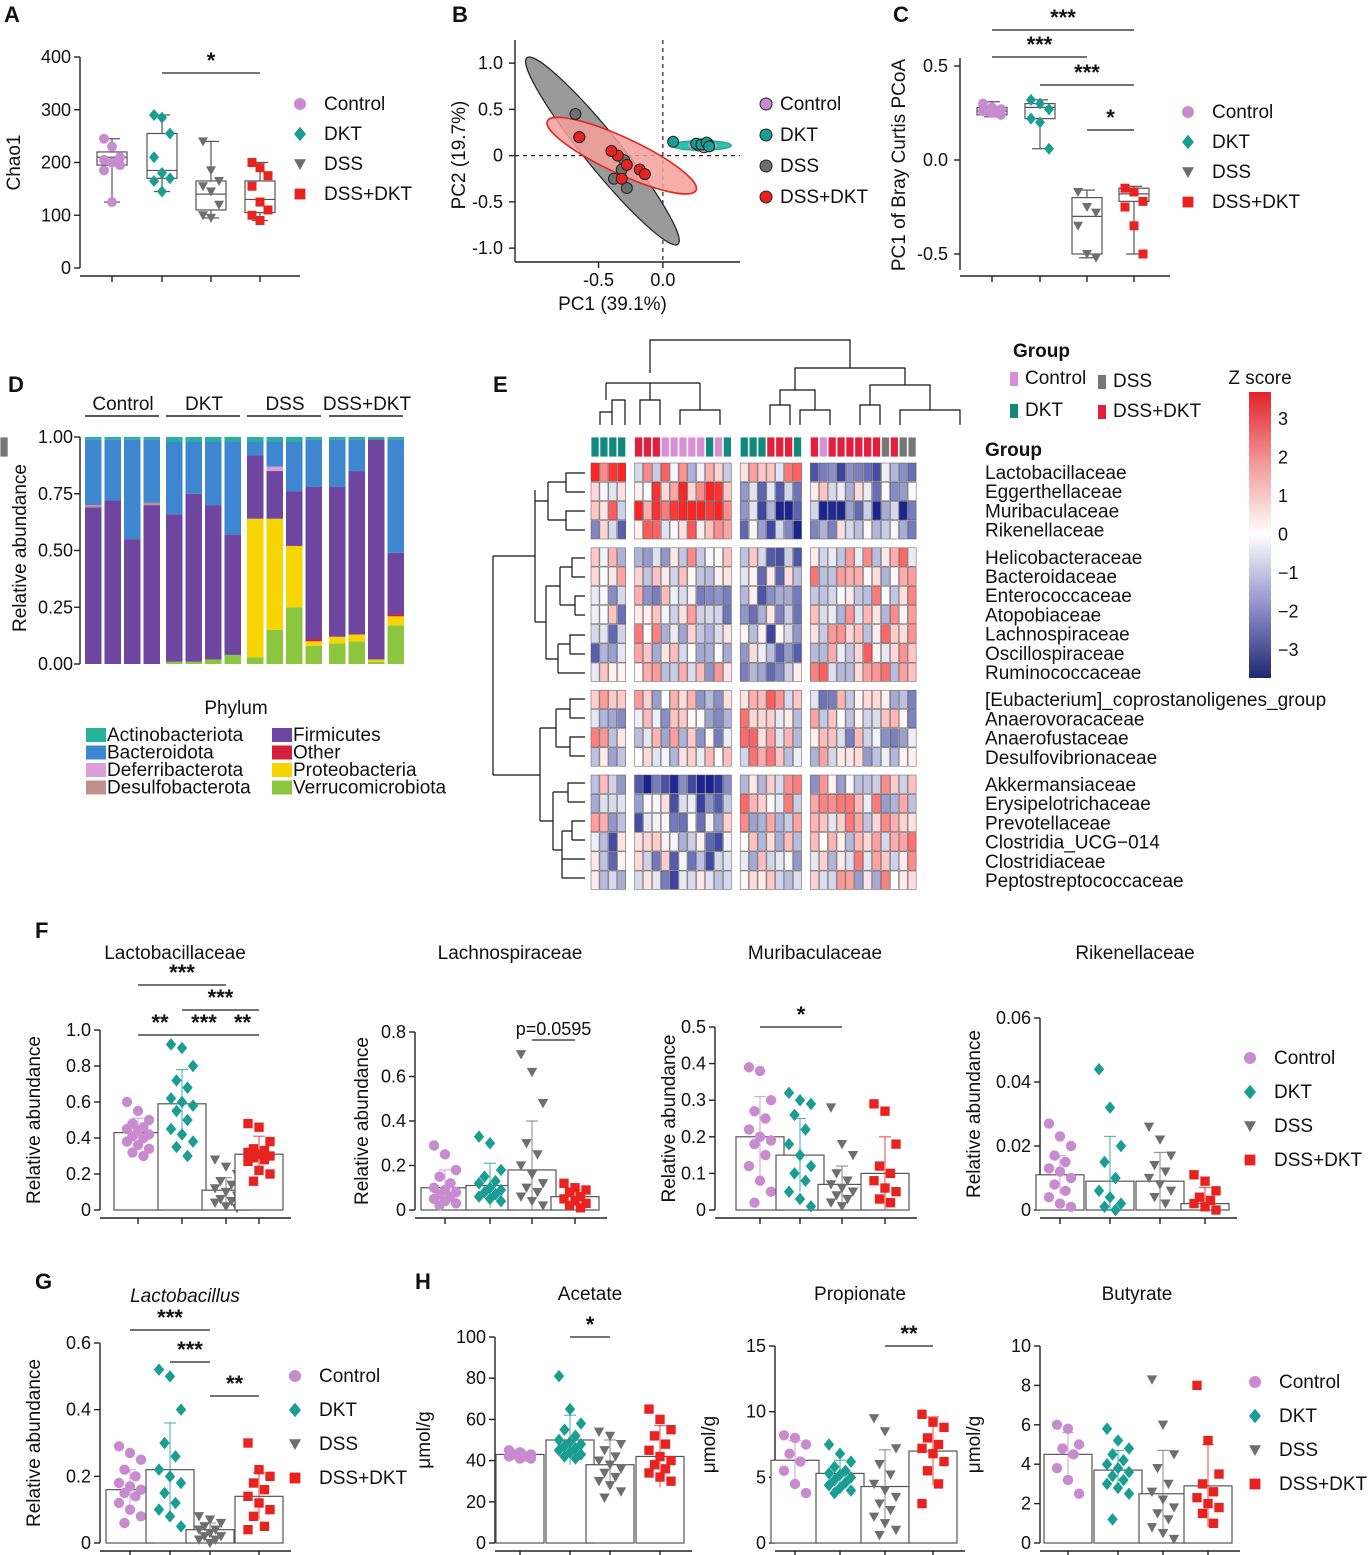 This screenshot has width=1372, height=1555. I want to click on panel-d-y-tick-label: 1.00, so click(55, 437).